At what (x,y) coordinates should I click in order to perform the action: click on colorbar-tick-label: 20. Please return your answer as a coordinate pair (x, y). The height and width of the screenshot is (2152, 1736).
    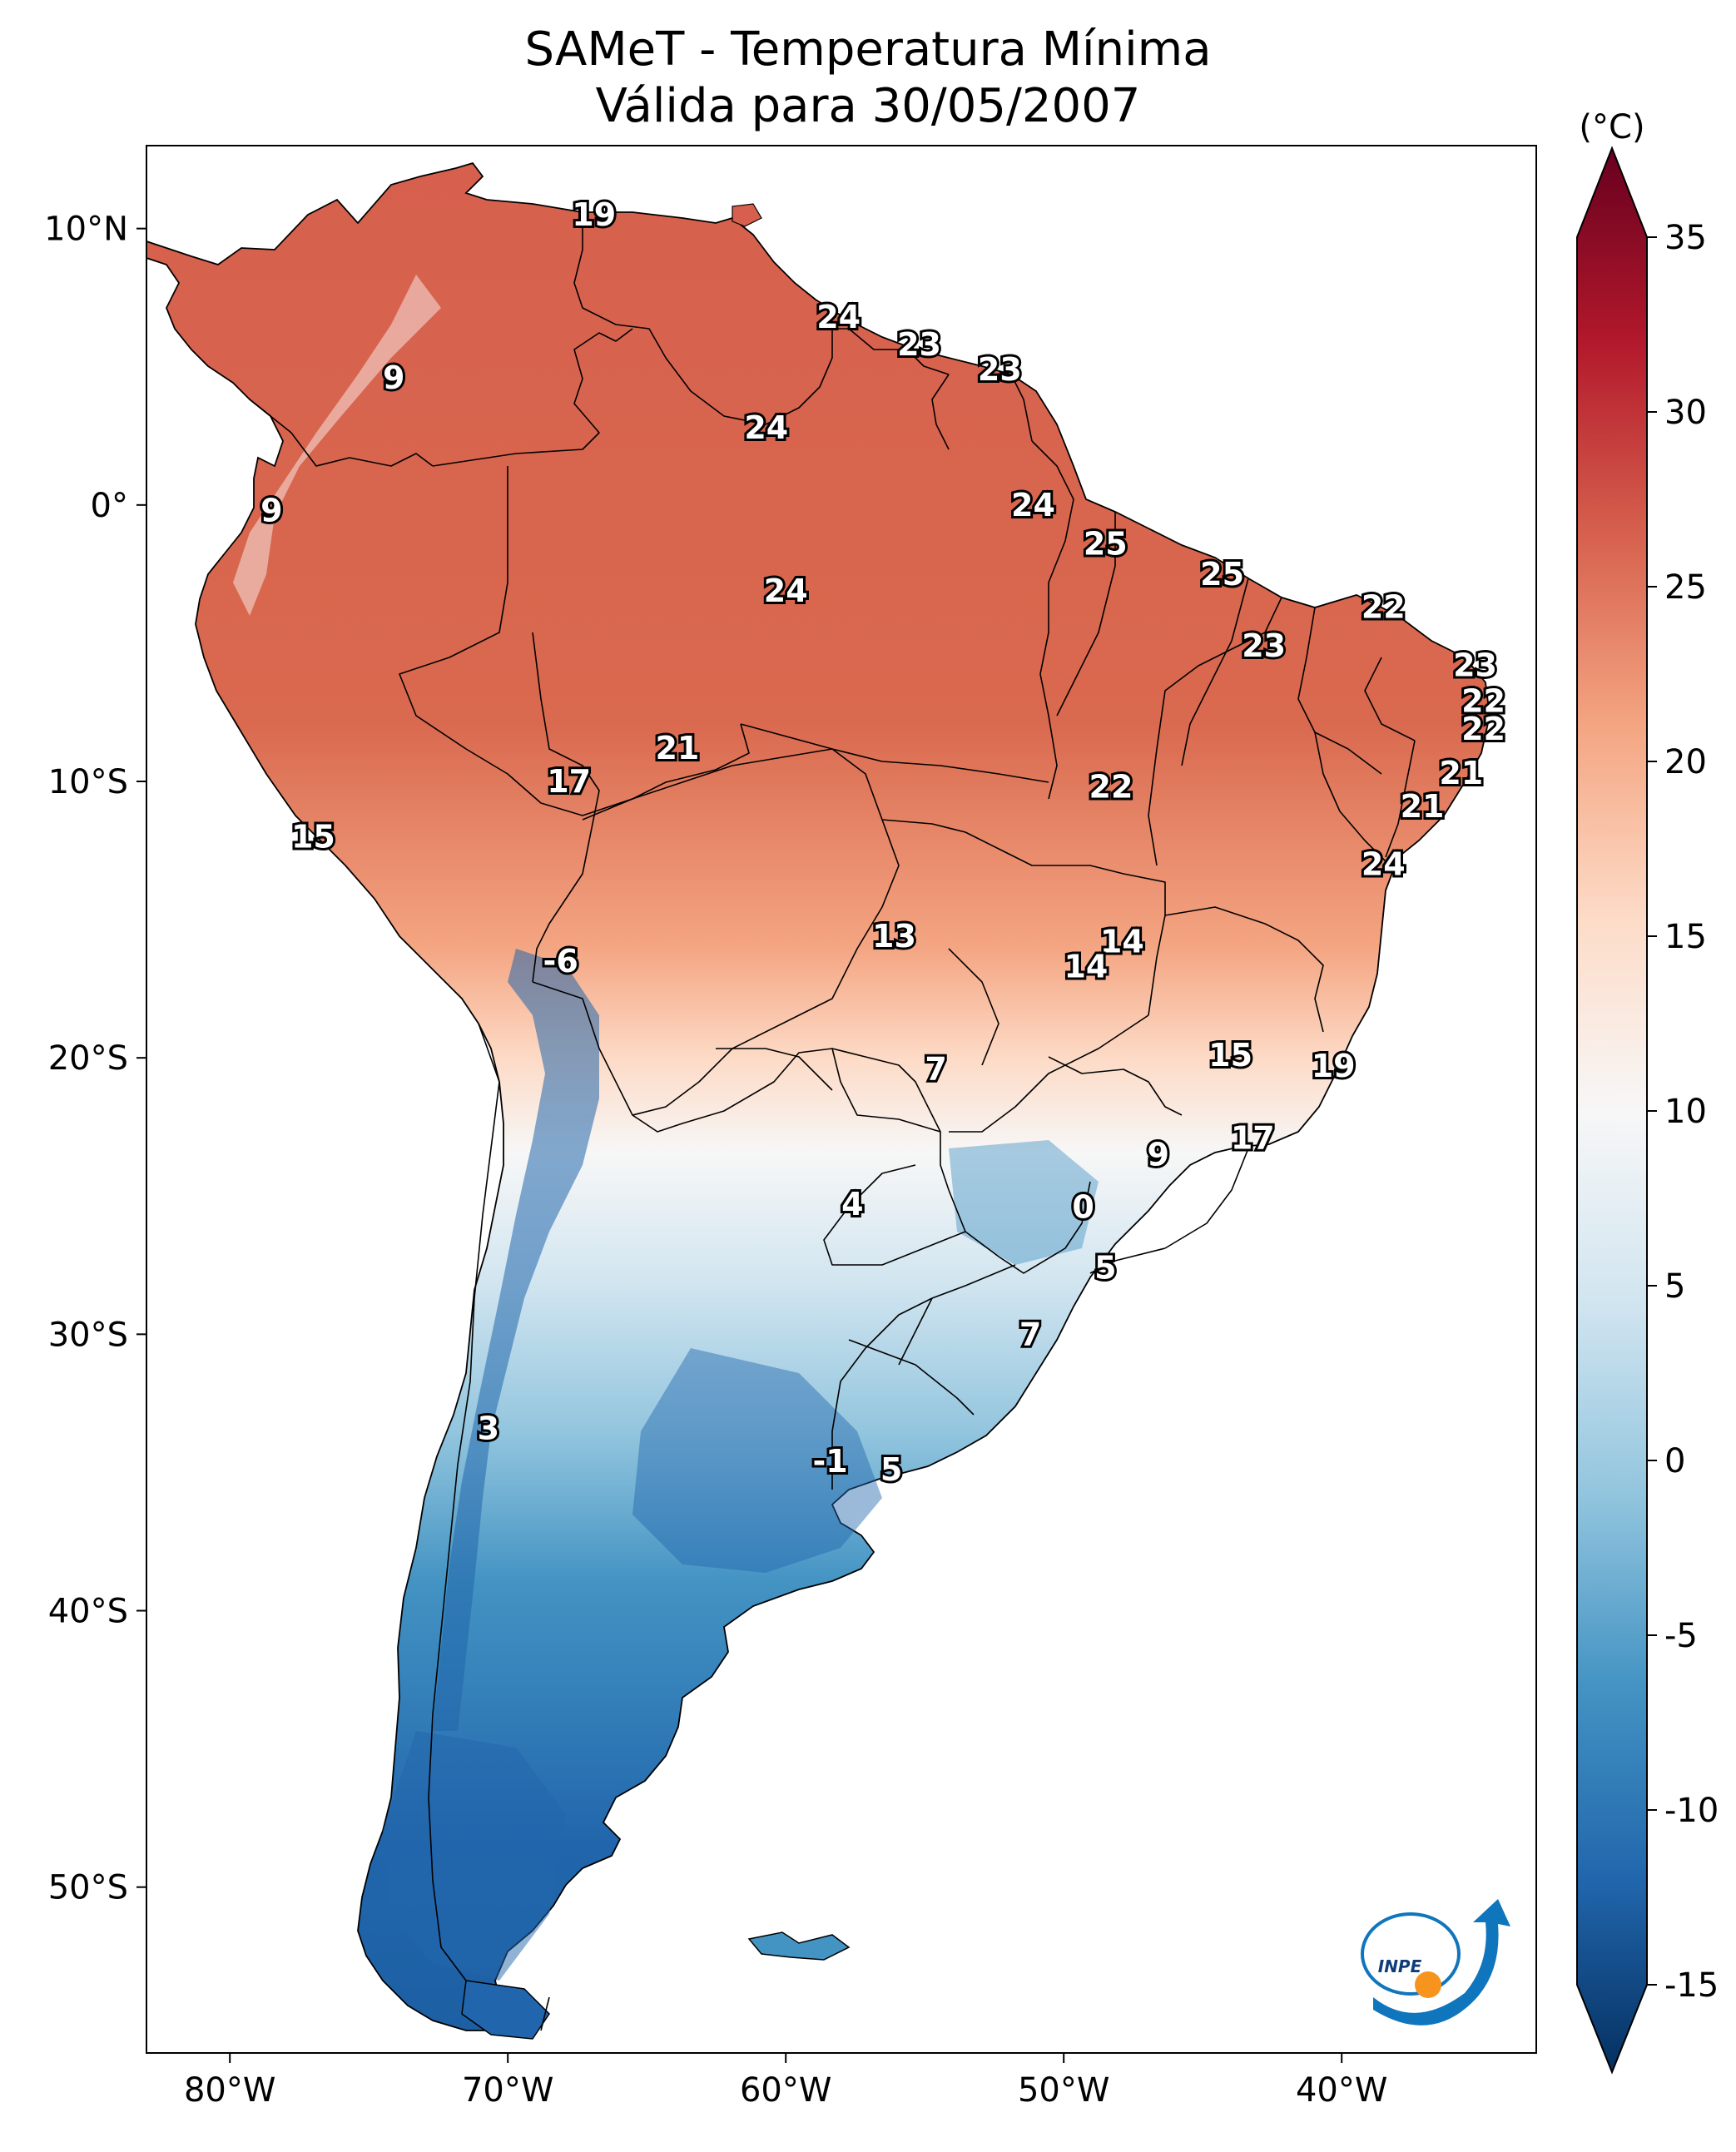
    Looking at the image, I should click on (1685, 762).